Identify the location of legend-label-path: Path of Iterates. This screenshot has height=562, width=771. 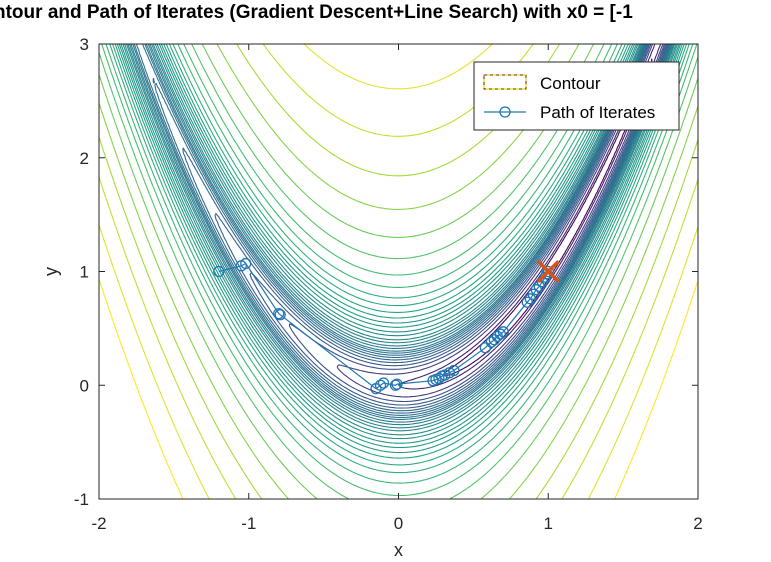
(597, 112).